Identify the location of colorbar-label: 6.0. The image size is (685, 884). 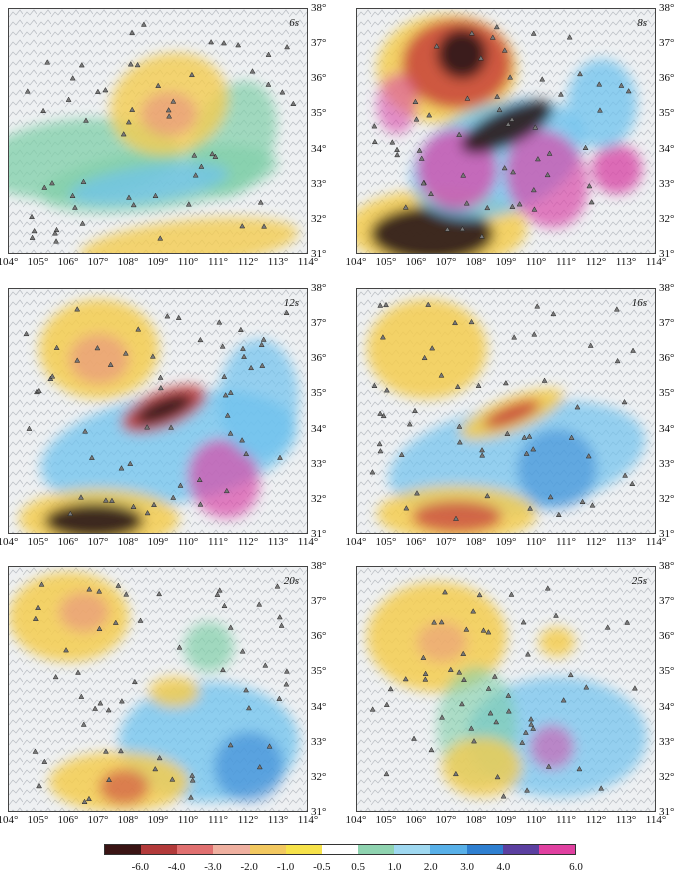
(576, 867).